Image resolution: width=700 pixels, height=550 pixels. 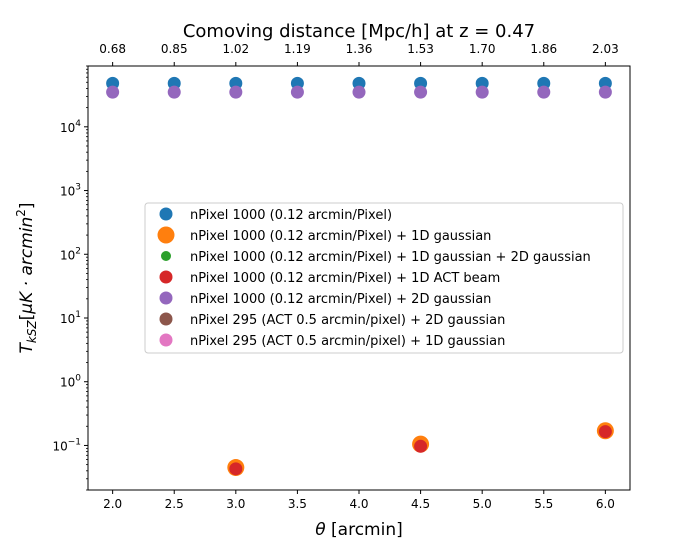 I want to click on top-tick-label: 2.03, so click(x=605, y=49).